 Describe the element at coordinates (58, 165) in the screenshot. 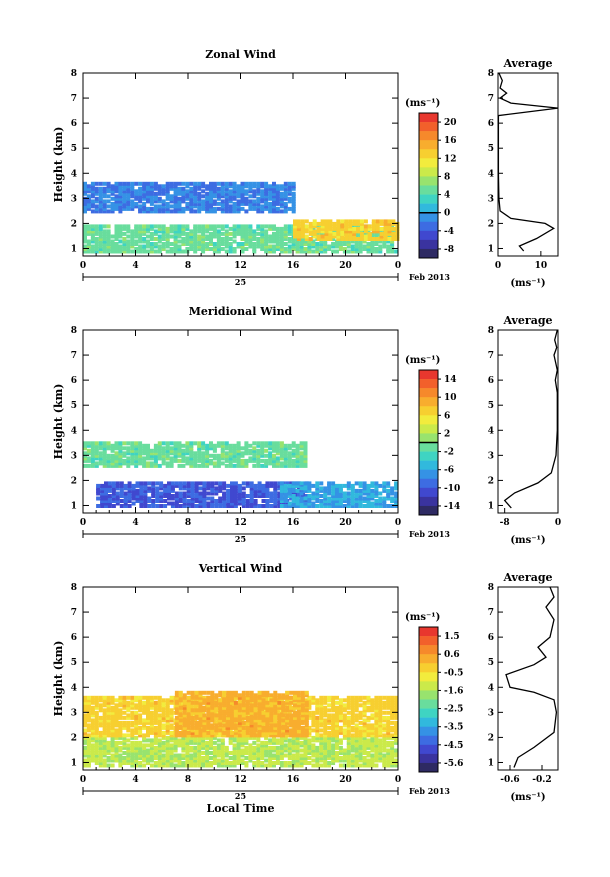

I see `y-axis-label: Height (km)` at that location.